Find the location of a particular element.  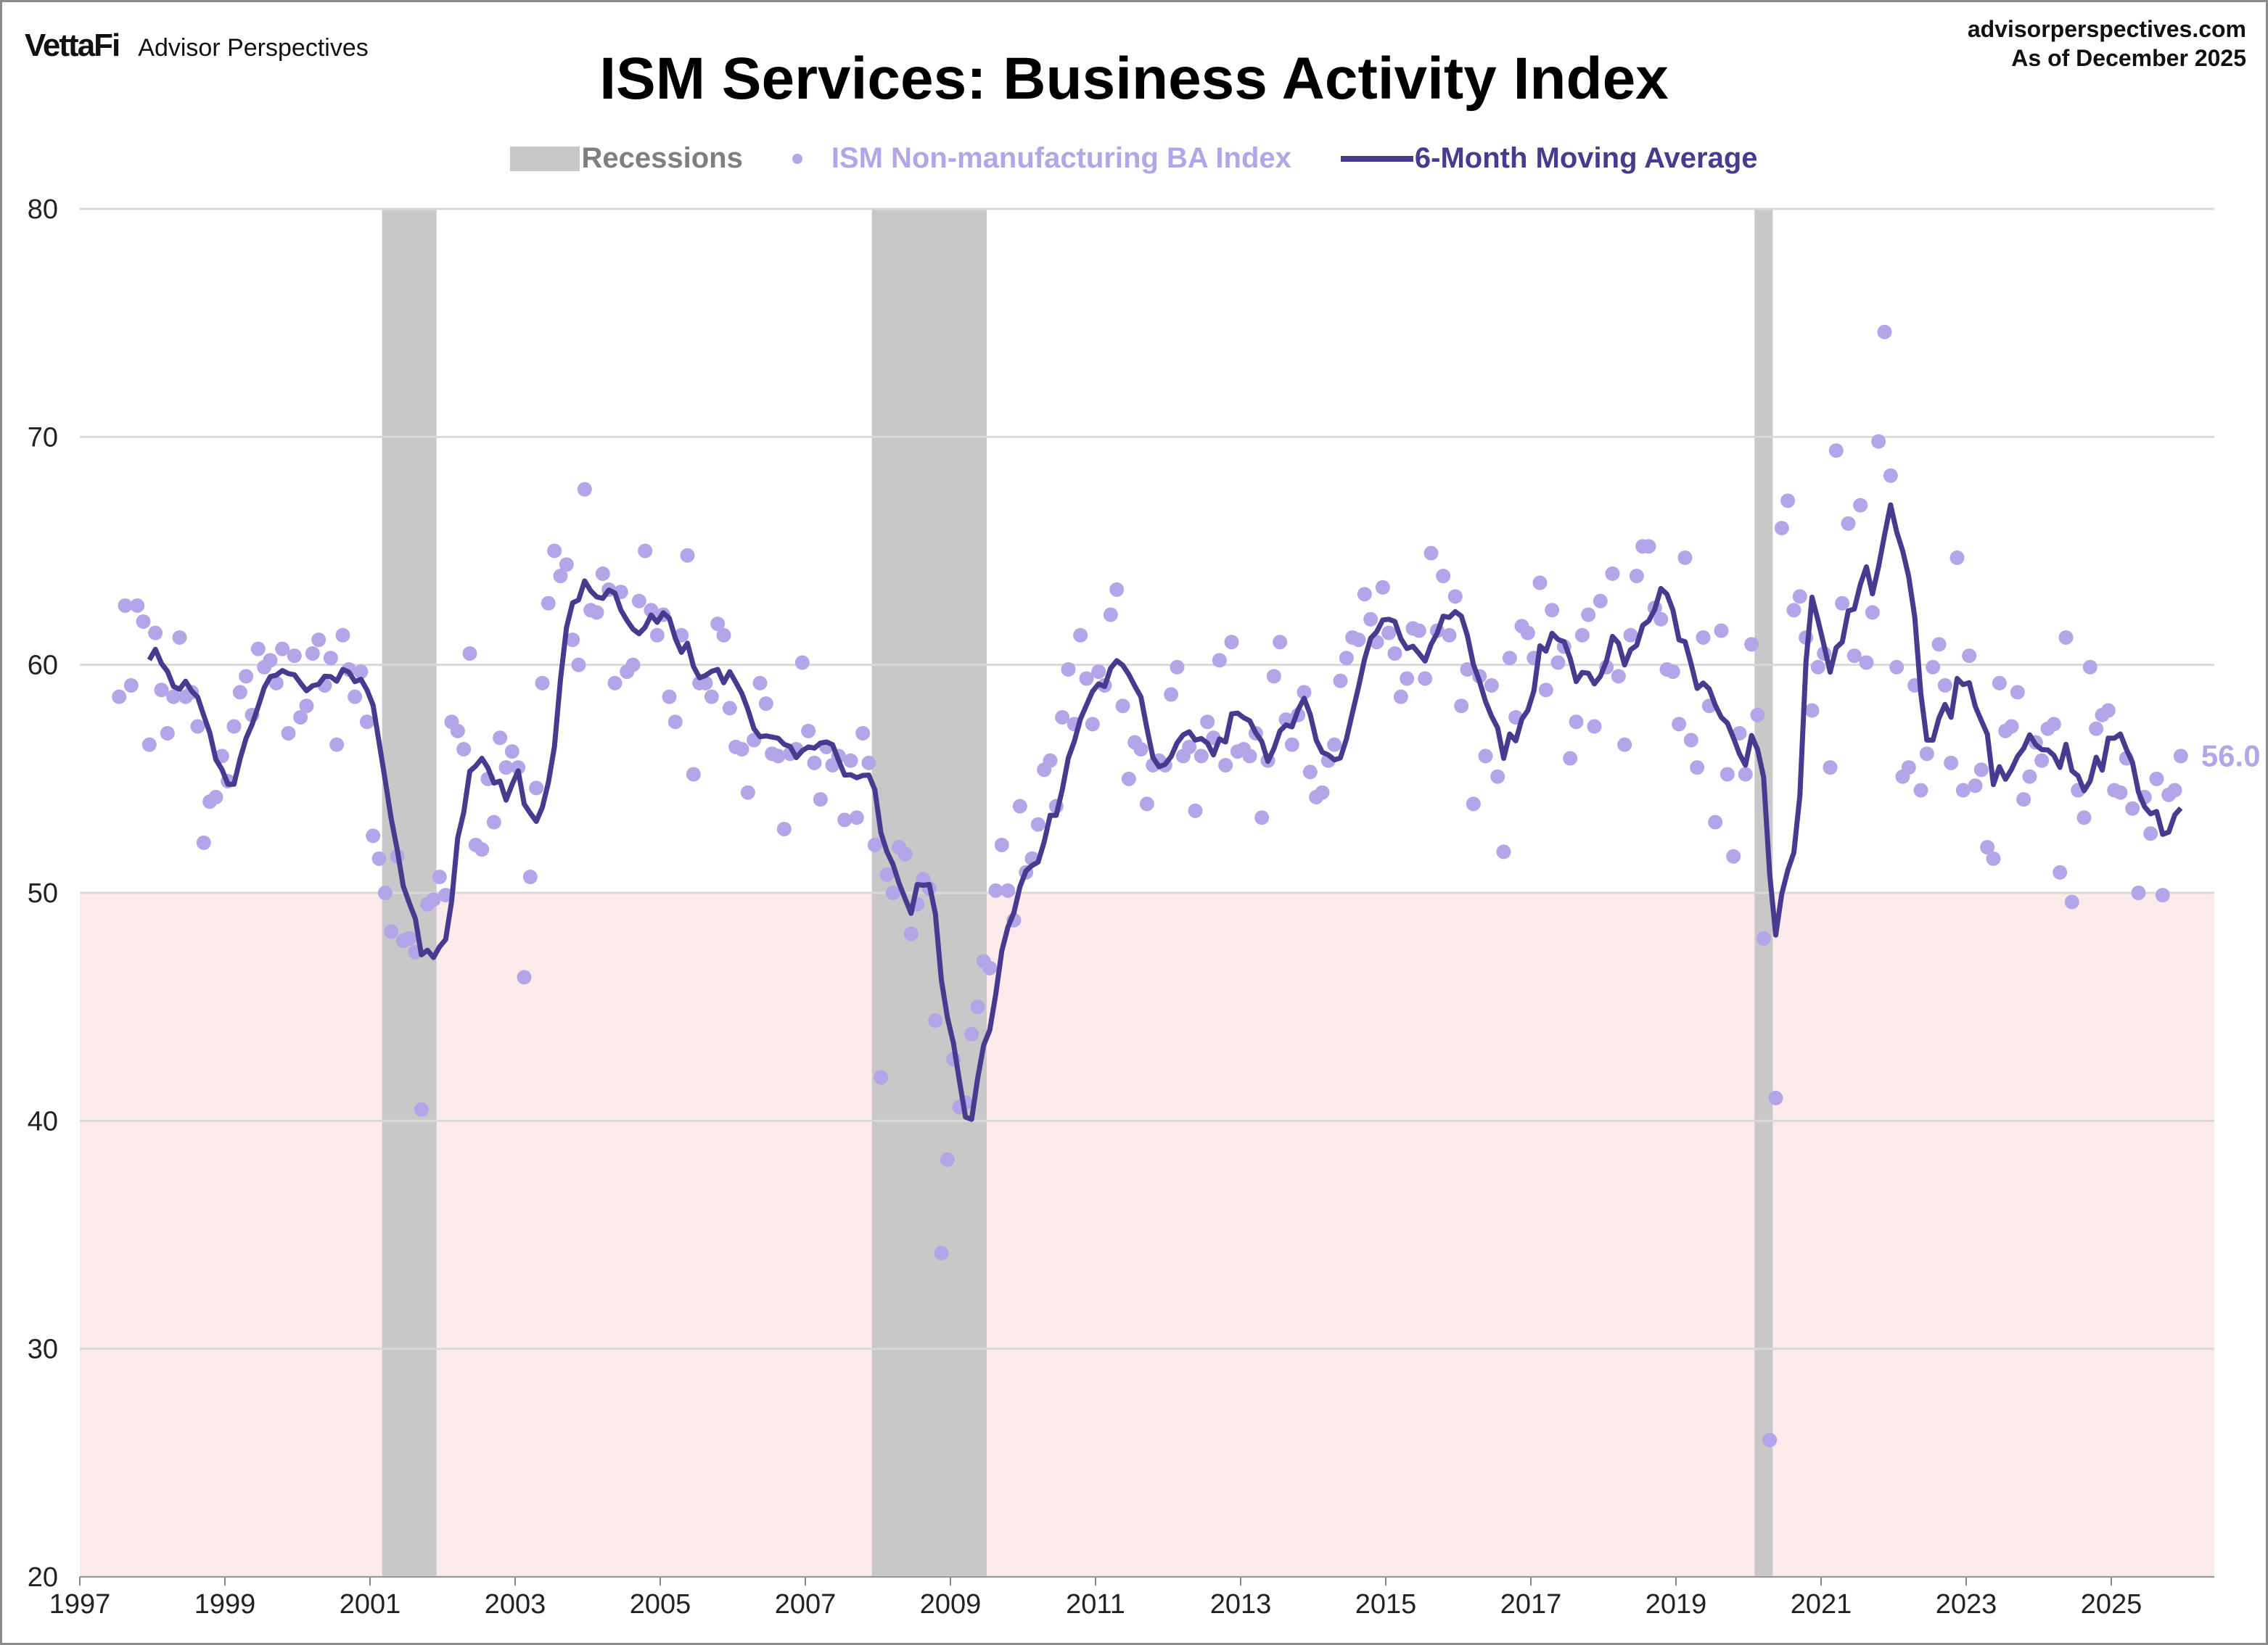

y-tick-label: 60 is located at coordinates (43, 666).